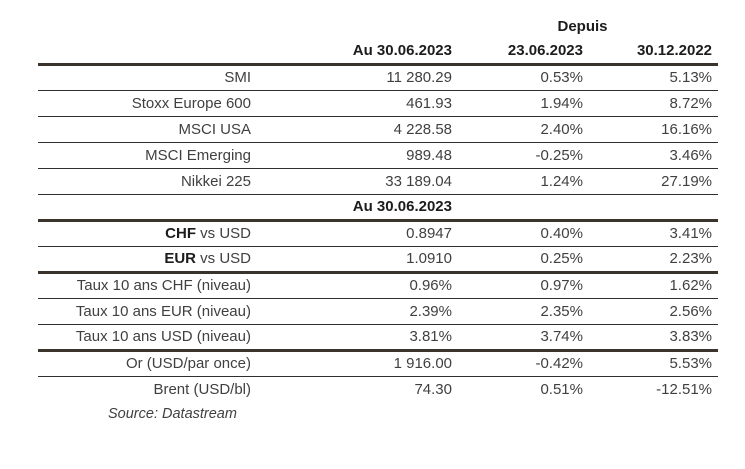  Describe the element at coordinates (517, 181) in the screenshot. I see `value-cell: 1.24%` at that location.